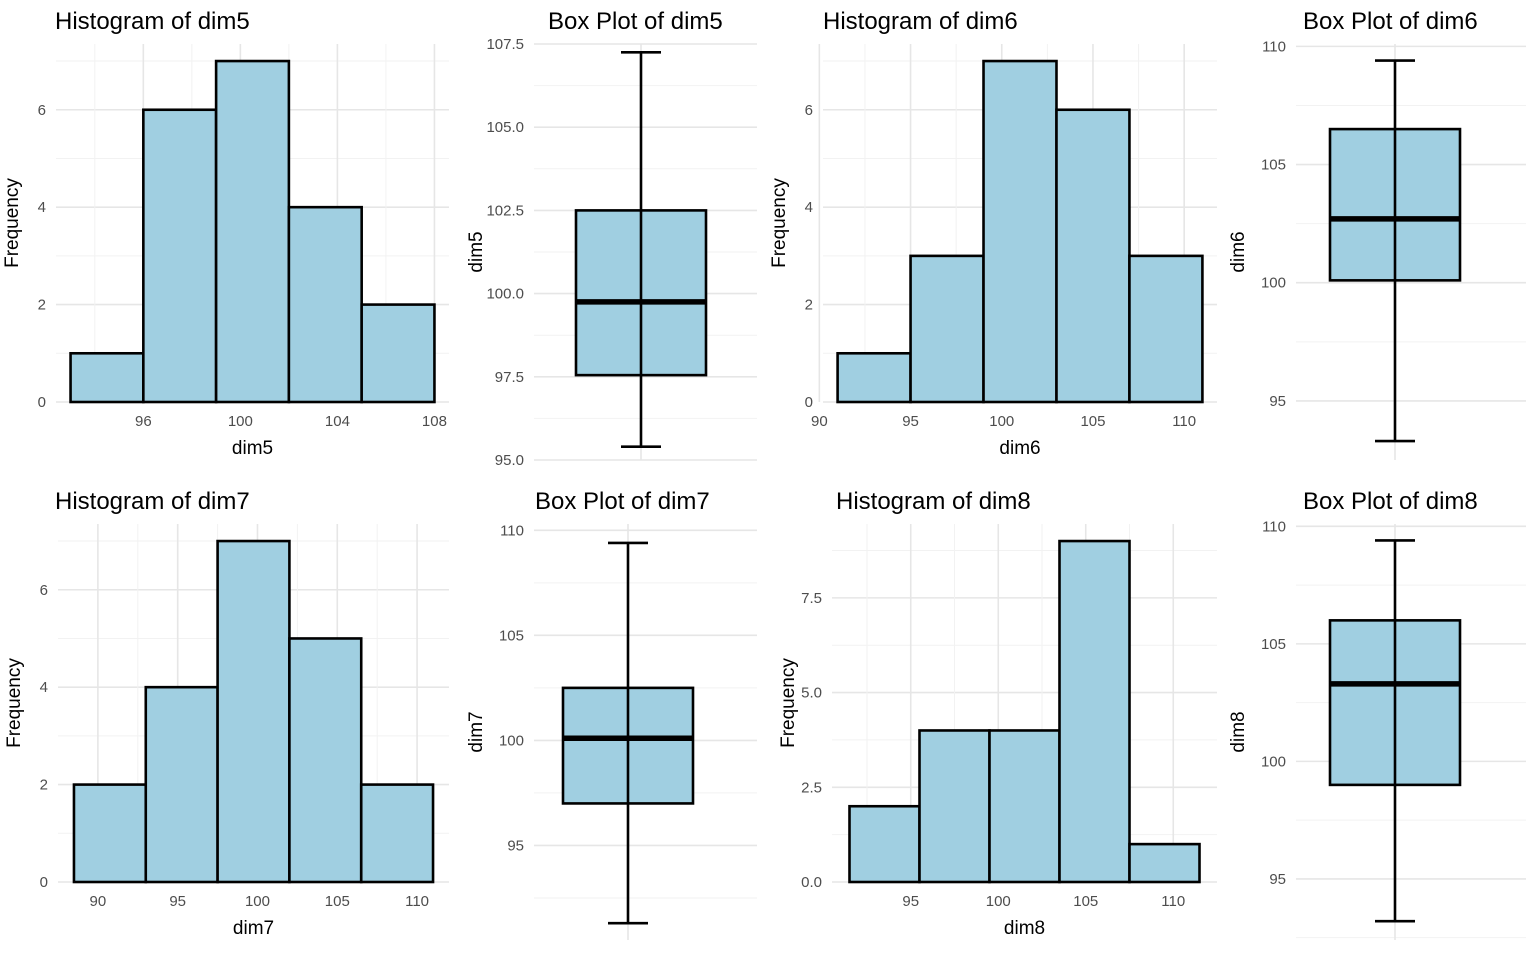  What do you see at coordinates (1390, 21) in the screenshot?
I see `chart-title: Box Plot of dim6` at bounding box center [1390, 21].